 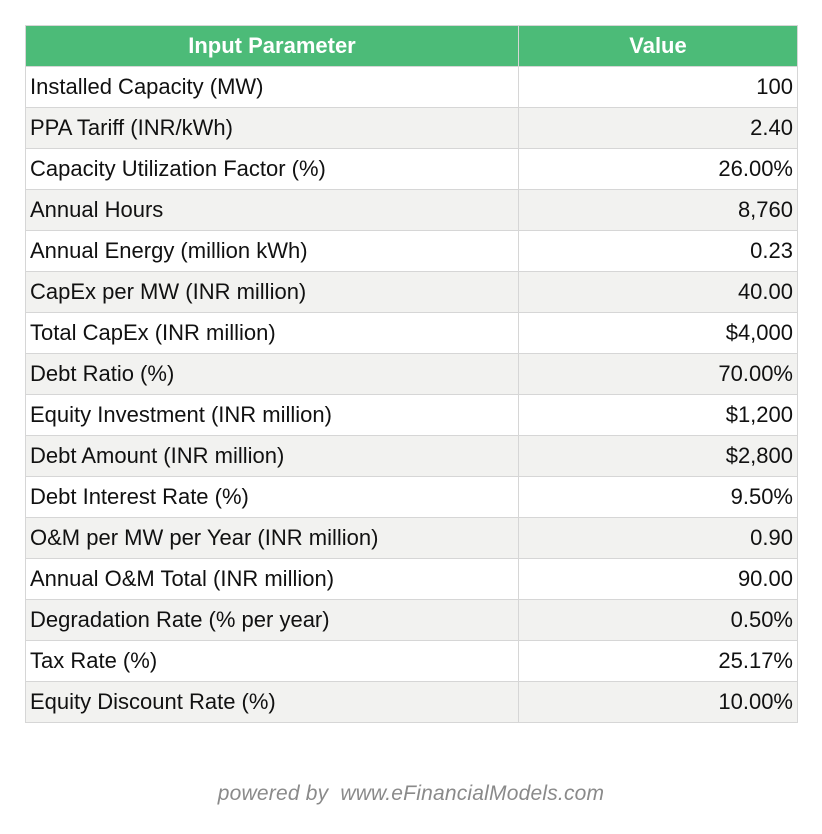 I want to click on table-row: Capacity Utilization Factor (%) 26.00%, so click(x=411, y=169).